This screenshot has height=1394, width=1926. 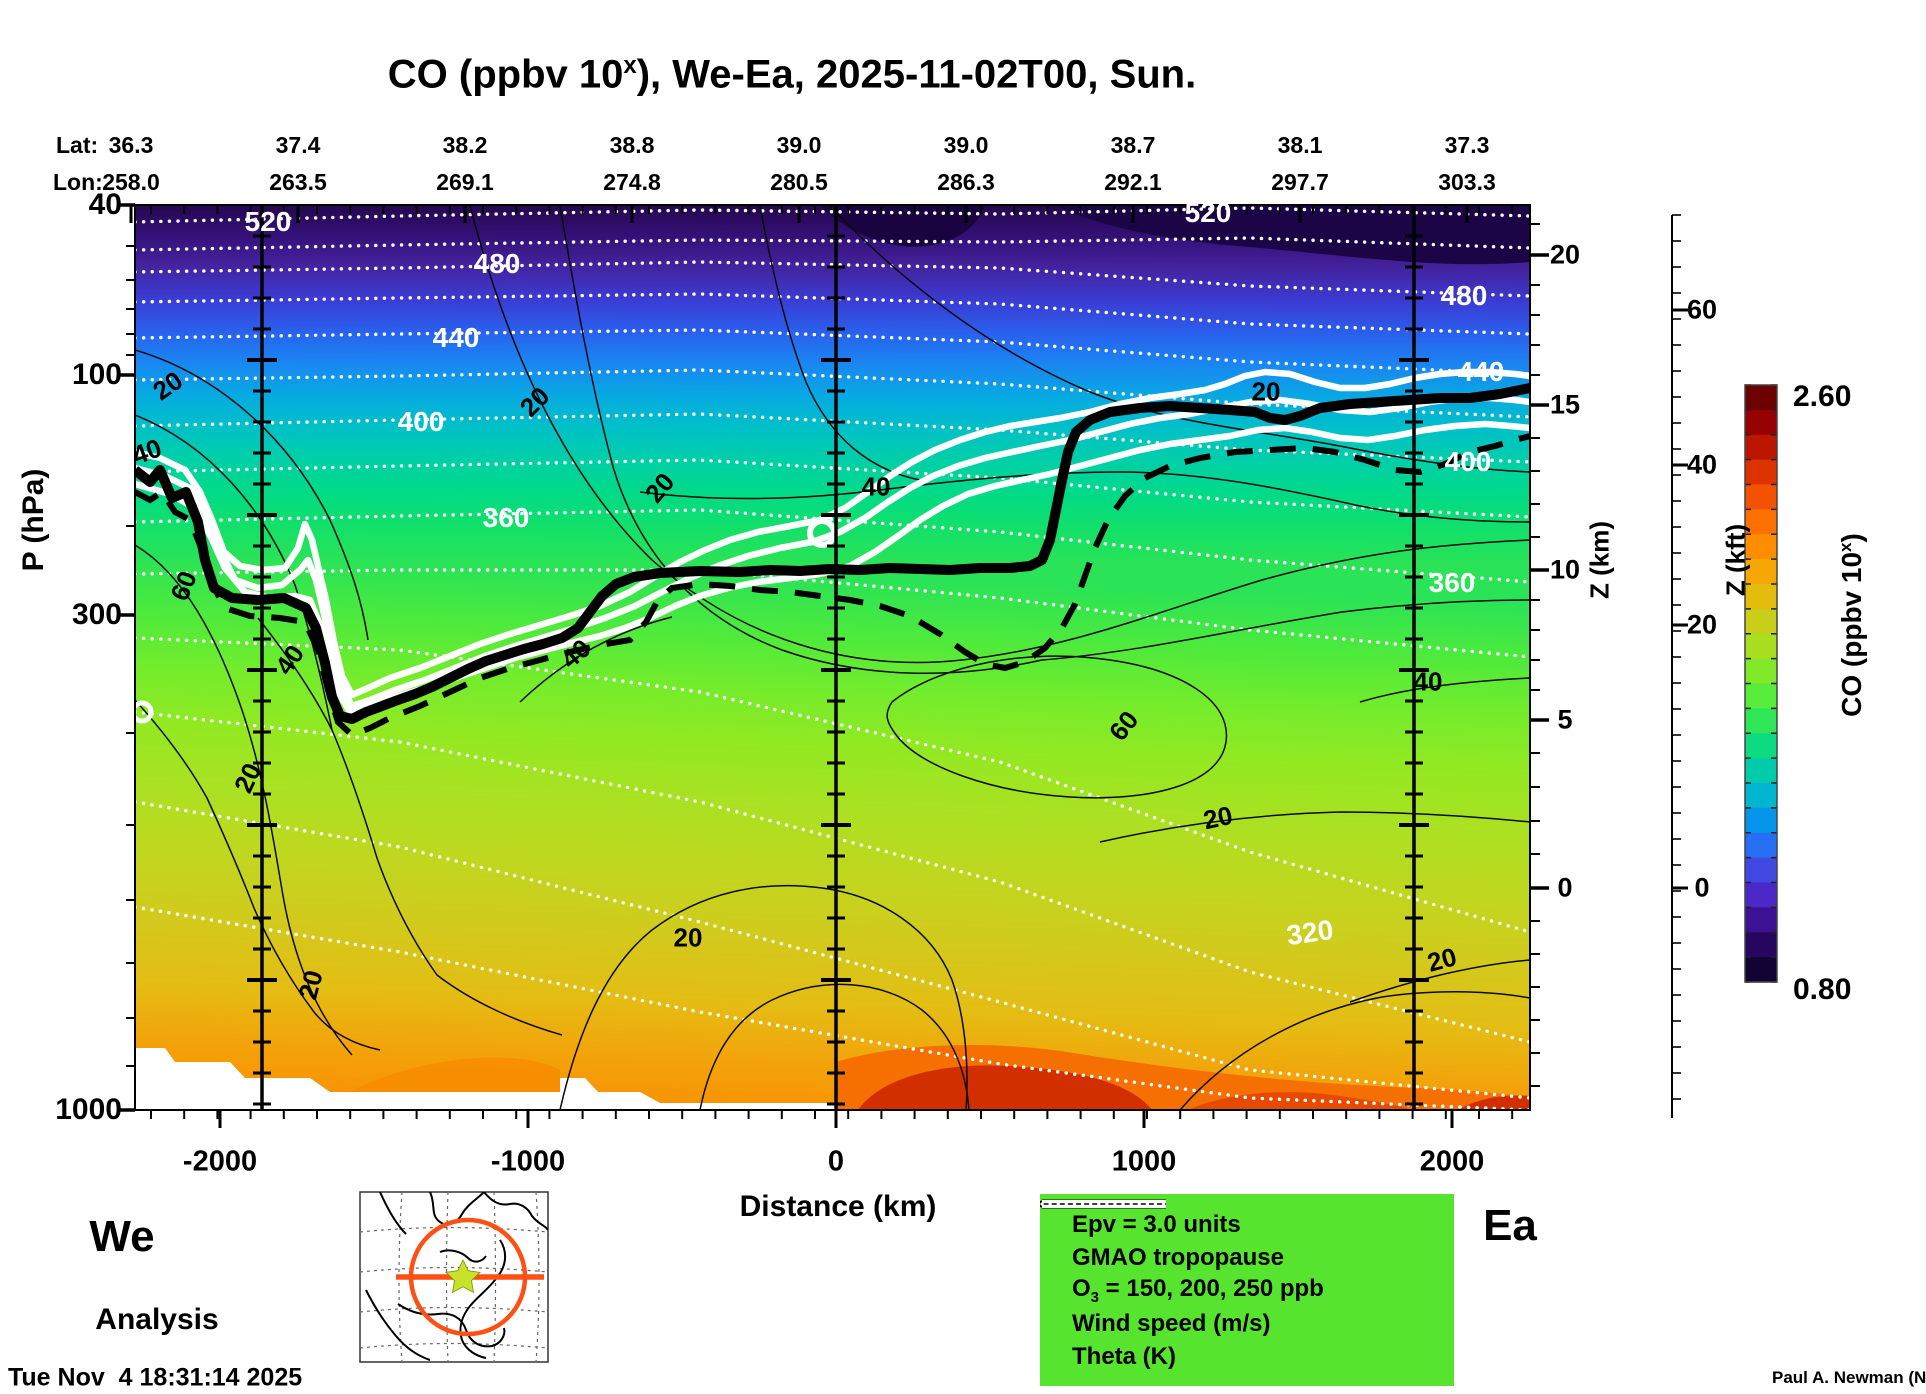 What do you see at coordinates (822, 533) in the screenshot?
I see `o3-ring-marker` at bounding box center [822, 533].